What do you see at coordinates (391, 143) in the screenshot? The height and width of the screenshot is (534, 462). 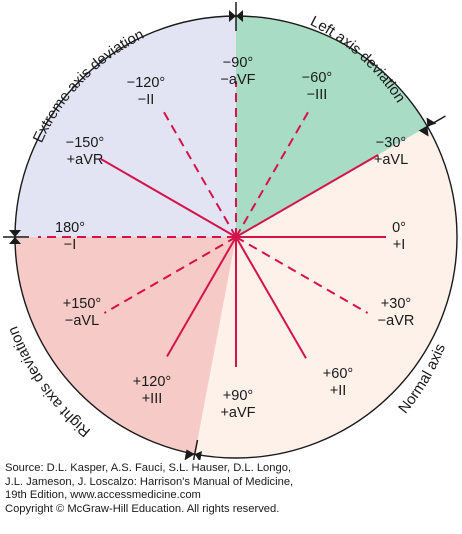 I see `lead-label-neg30: −30°` at bounding box center [391, 143].